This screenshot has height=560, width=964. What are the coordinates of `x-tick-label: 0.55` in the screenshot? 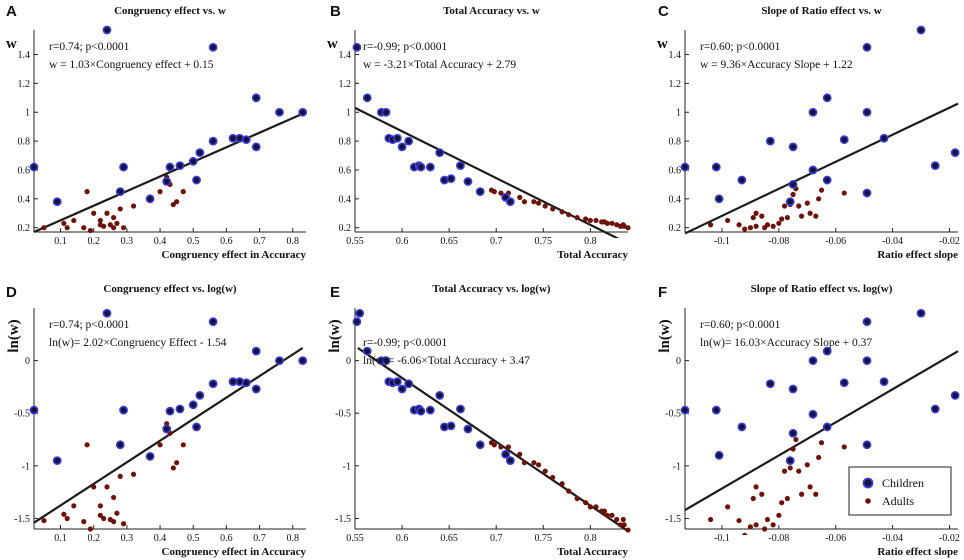 It's located at (355, 538).